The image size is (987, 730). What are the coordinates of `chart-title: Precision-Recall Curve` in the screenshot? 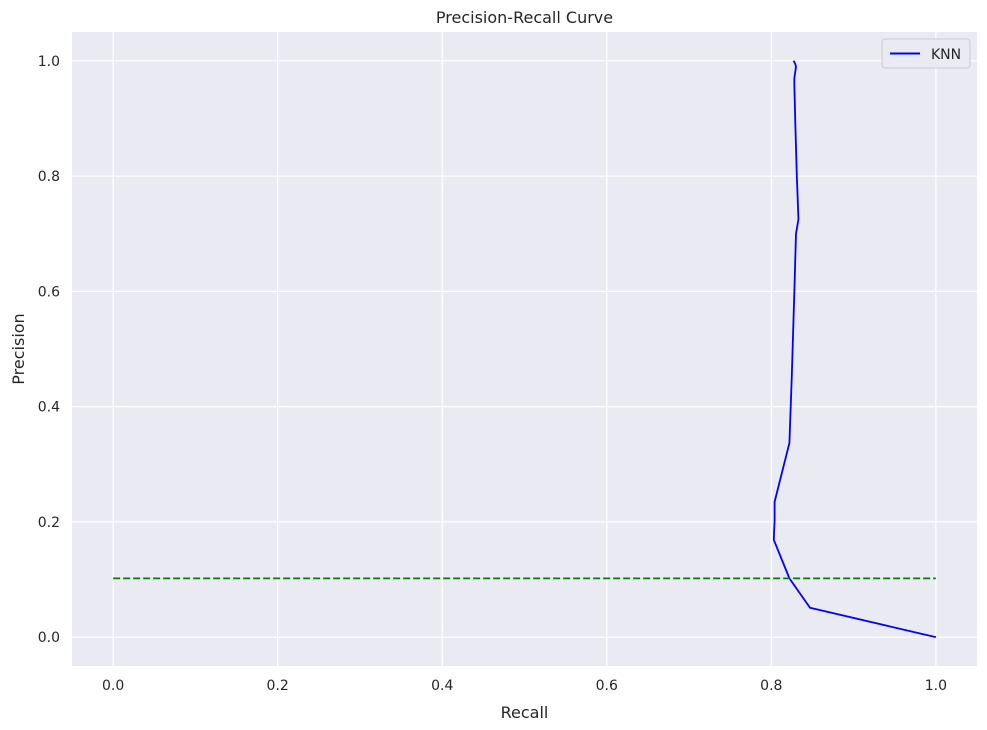 It's located at (524, 17).